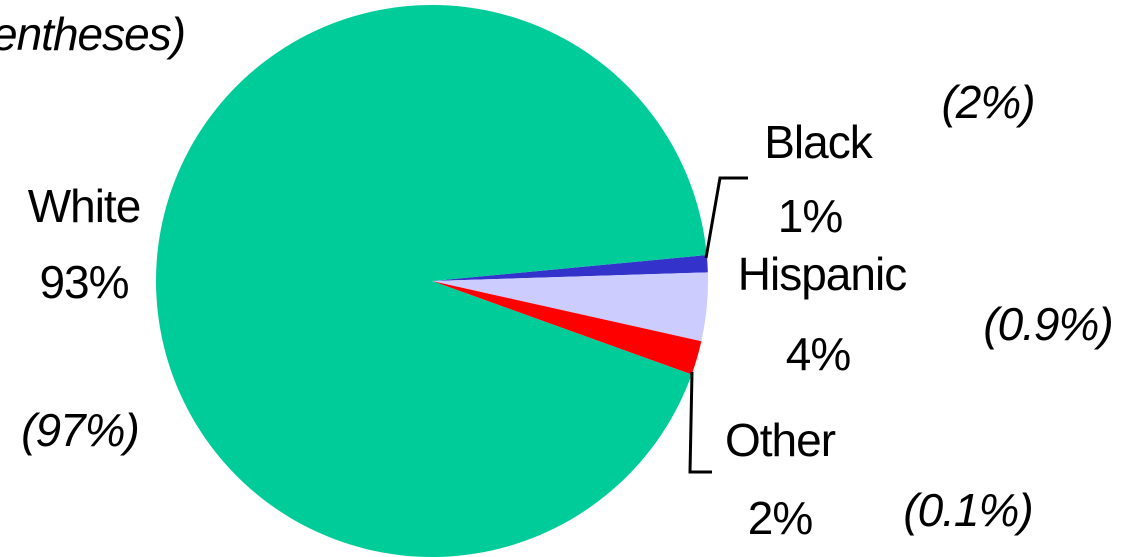 This screenshot has height=557, width=1130. What do you see at coordinates (700, 422) in the screenshot?
I see `other-leader-line` at bounding box center [700, 422].